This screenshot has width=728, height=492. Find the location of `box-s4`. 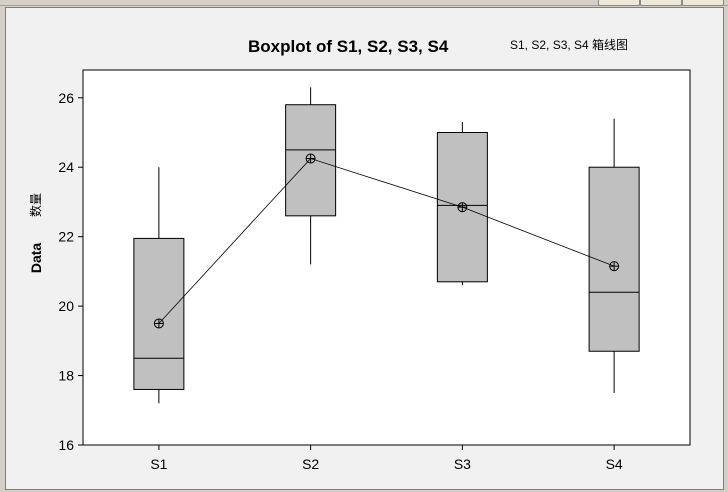

box-s4 is located at coordinates (614, 255).